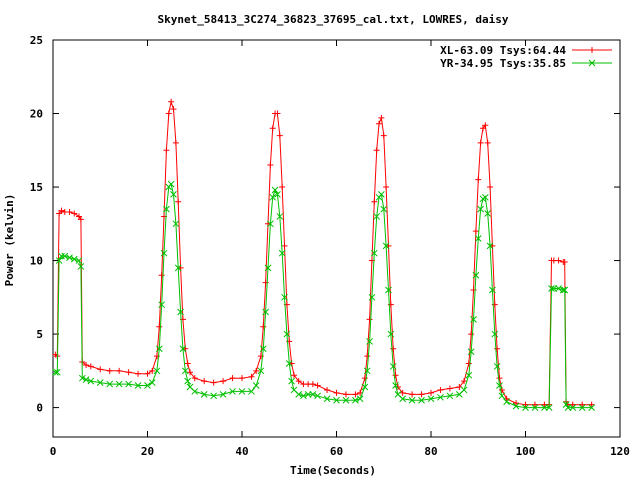 Image resolution: width=640 pixels, height=480 pixels. What do you see at coordinates (147, 451) in the screenshot?
I see `x-tick-label: 20` at bounding box center [147, 451].